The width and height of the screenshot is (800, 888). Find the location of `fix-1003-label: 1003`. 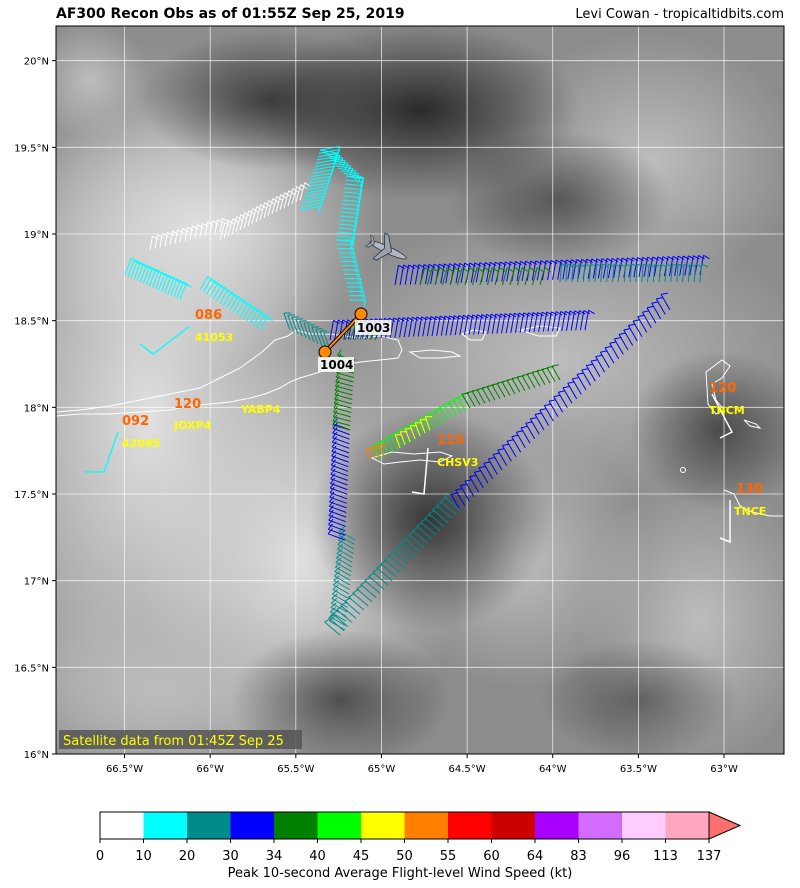

fix-1003-label: 1003 is located at coordinates (373, 328).